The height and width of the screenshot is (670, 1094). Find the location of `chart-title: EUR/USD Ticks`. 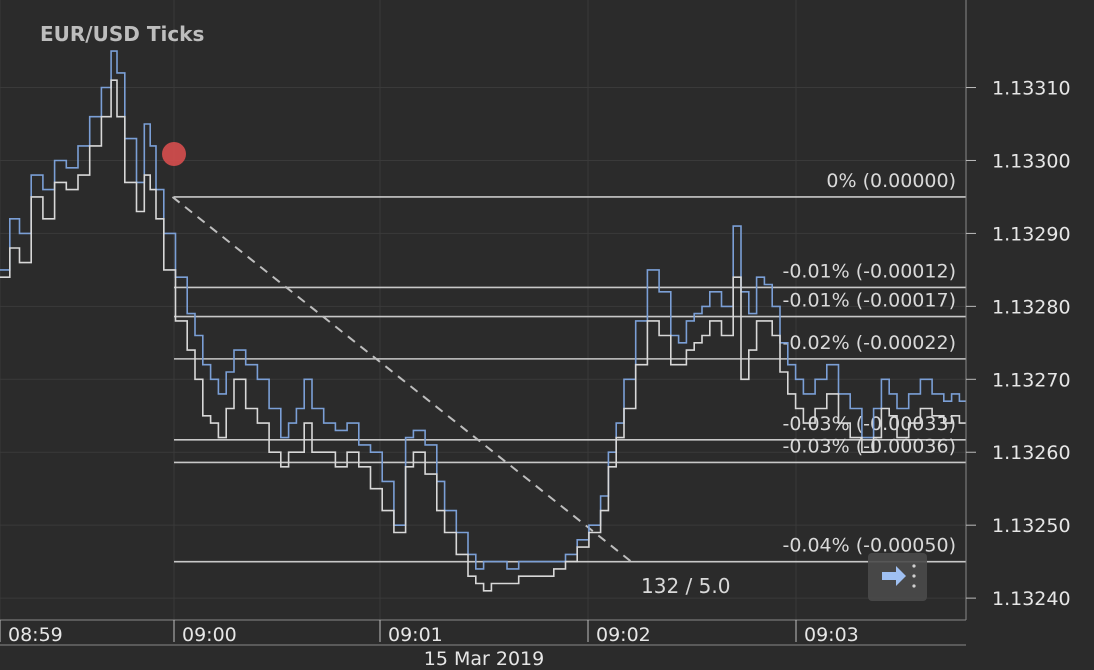

chart-title: EUR/USD Ticks is located at coordinates (122, 34).